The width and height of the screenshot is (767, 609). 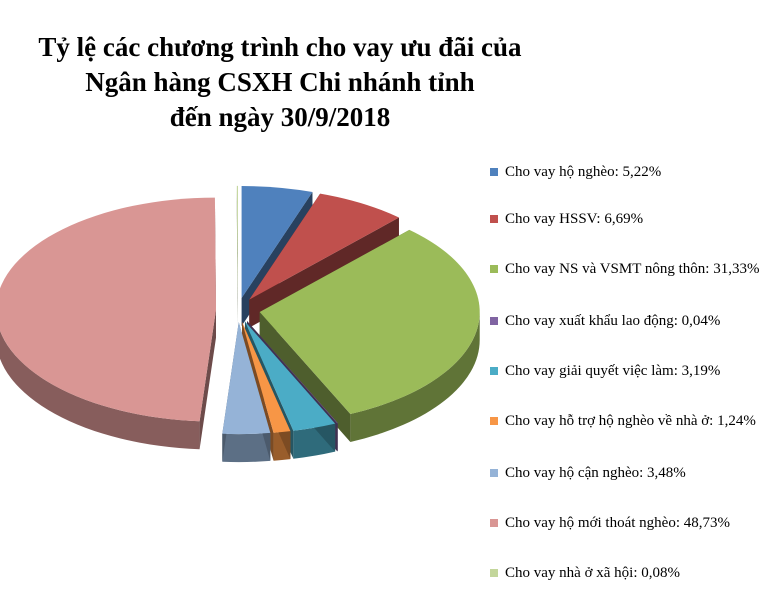 I want to click on pie-slice-cho-vay-nha-o-xa-hoi, so click(x=237, y=255).